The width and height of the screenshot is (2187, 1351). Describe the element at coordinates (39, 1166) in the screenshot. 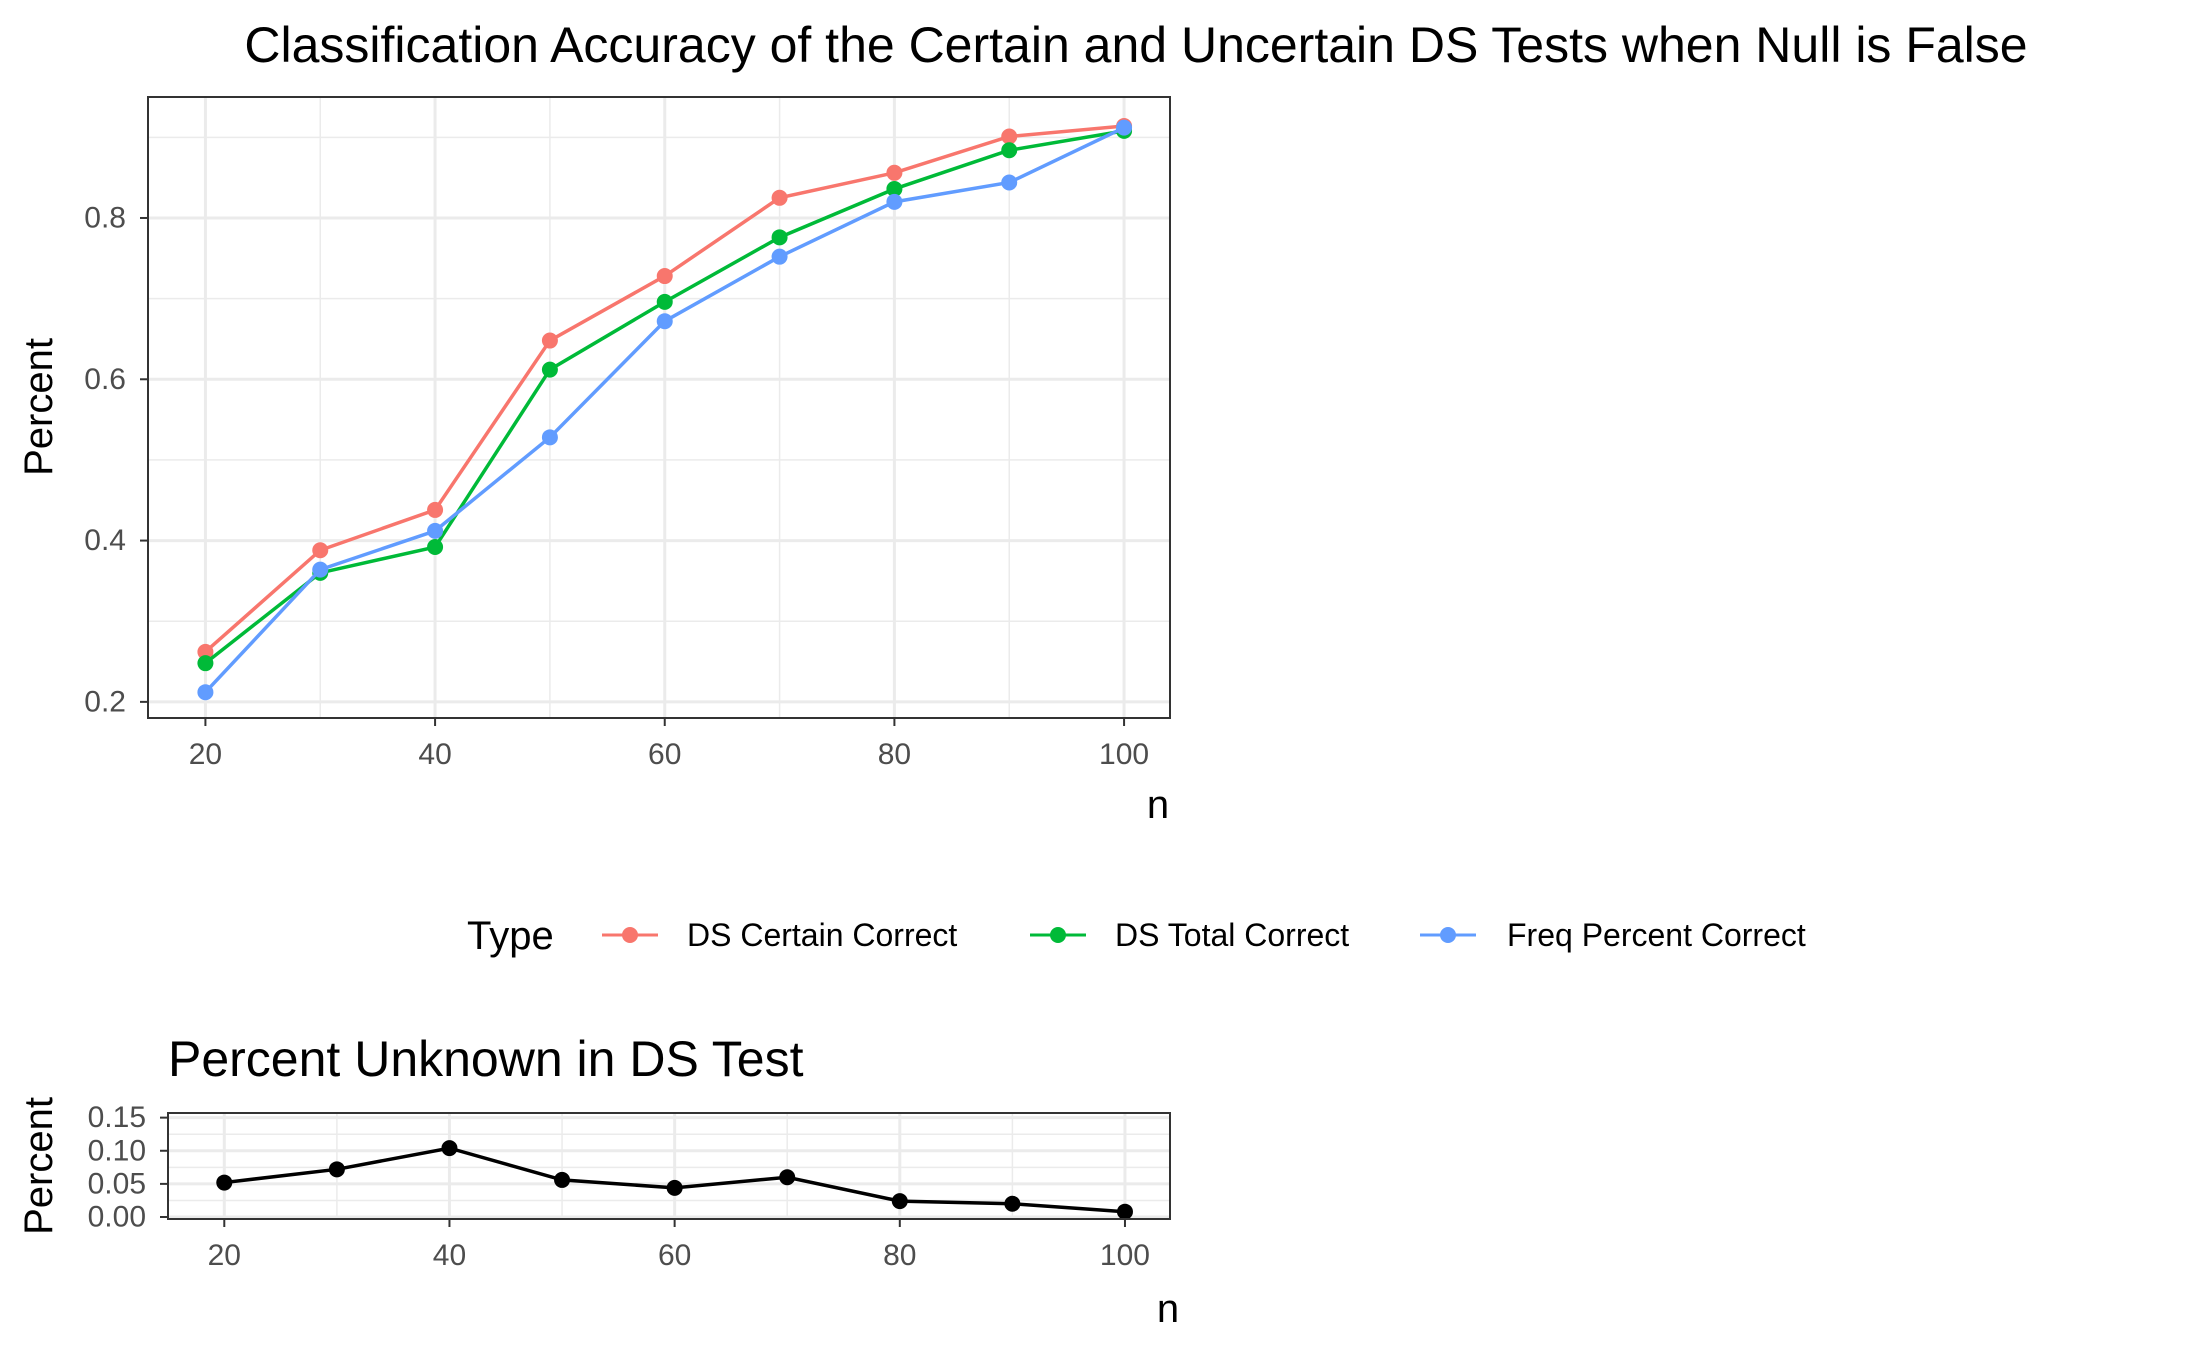

I see `bottom-y-axis-title: Percent` at that location.